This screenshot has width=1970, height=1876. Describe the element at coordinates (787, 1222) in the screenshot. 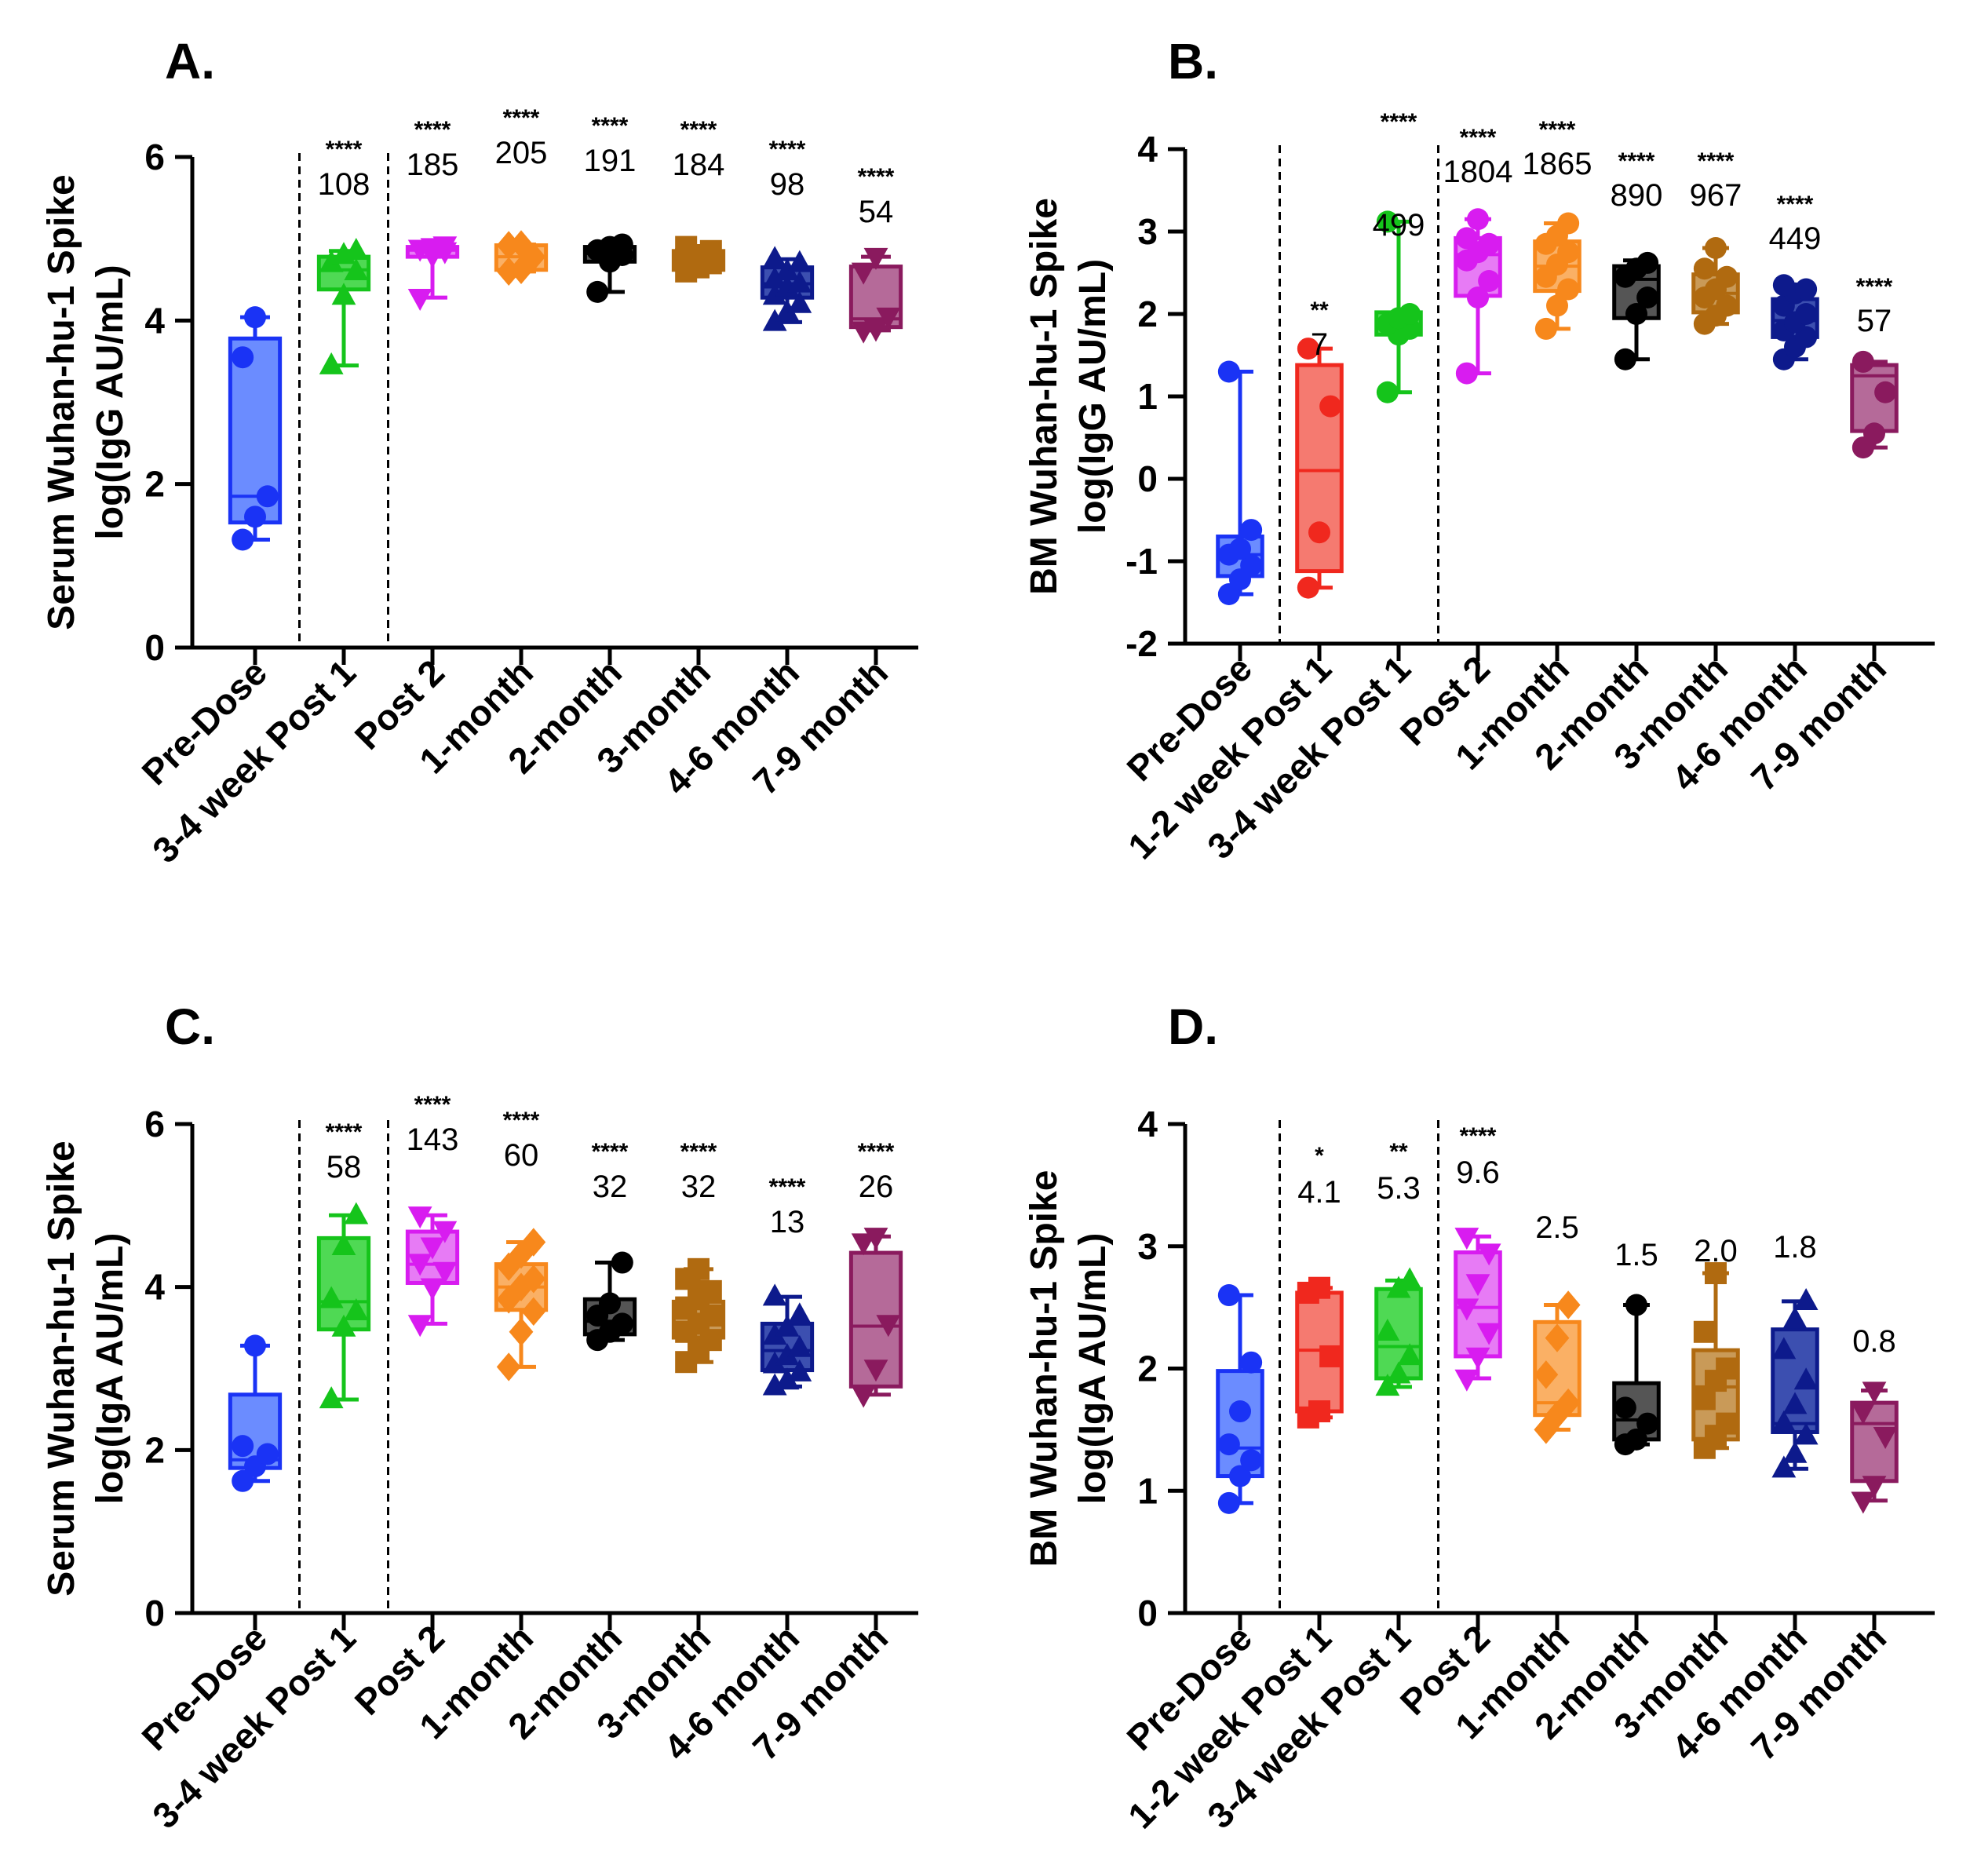

I see `fold-change-label: 13` at that location.